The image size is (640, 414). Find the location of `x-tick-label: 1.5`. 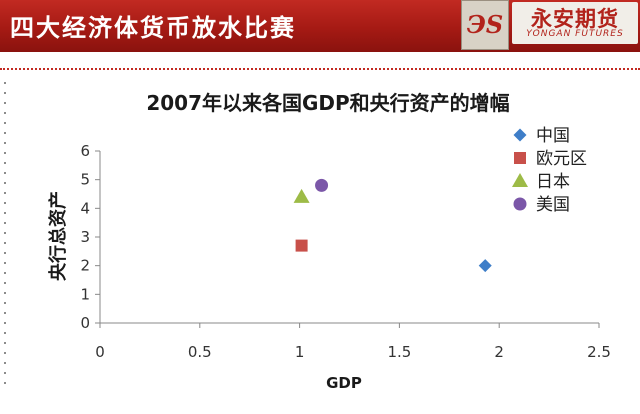

x-tick-label: 1.5 is located at coordinates (399, 352).